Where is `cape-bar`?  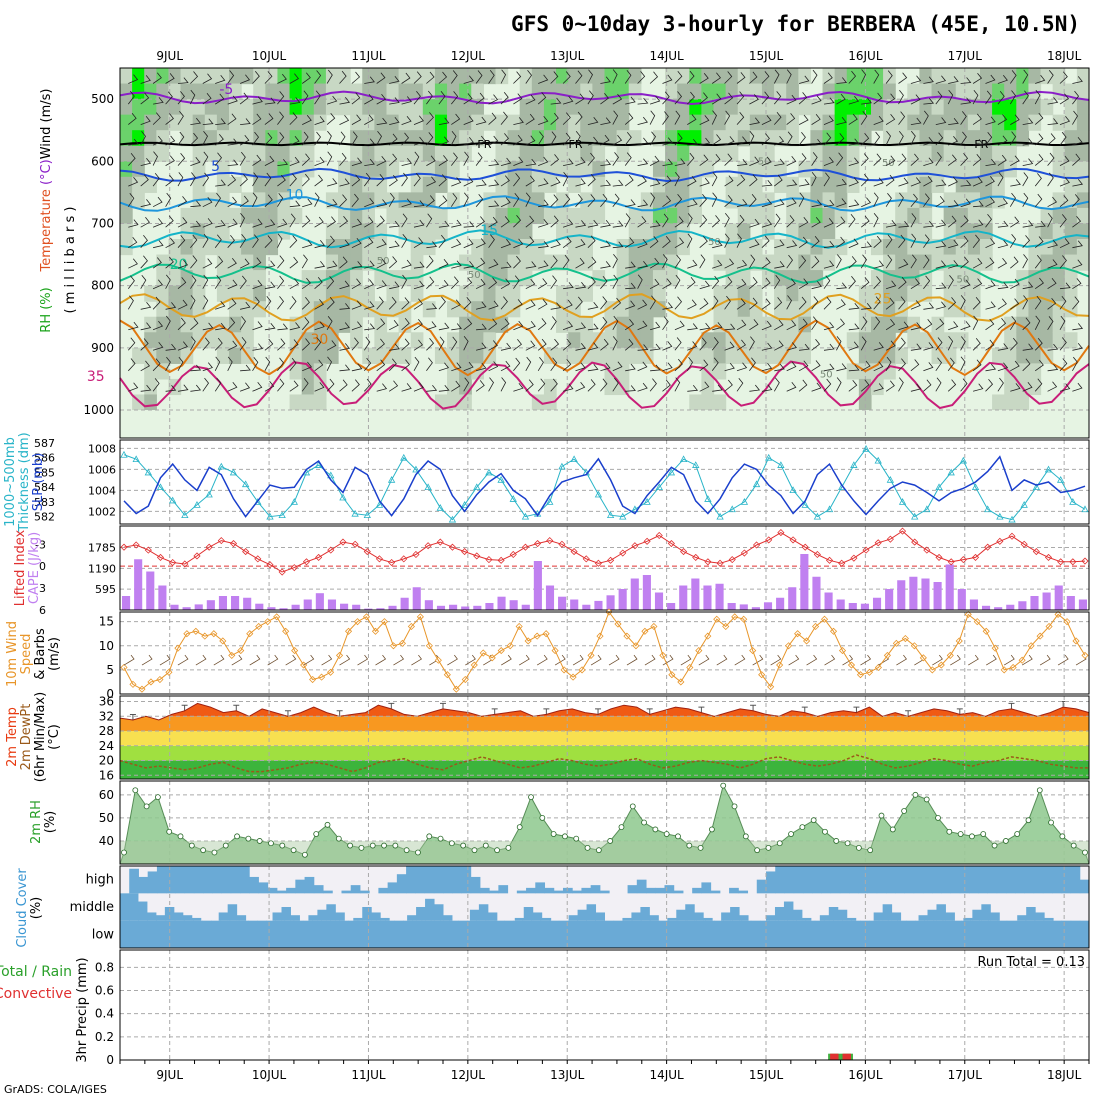 cape-bar is located at coordinates (683, 597).